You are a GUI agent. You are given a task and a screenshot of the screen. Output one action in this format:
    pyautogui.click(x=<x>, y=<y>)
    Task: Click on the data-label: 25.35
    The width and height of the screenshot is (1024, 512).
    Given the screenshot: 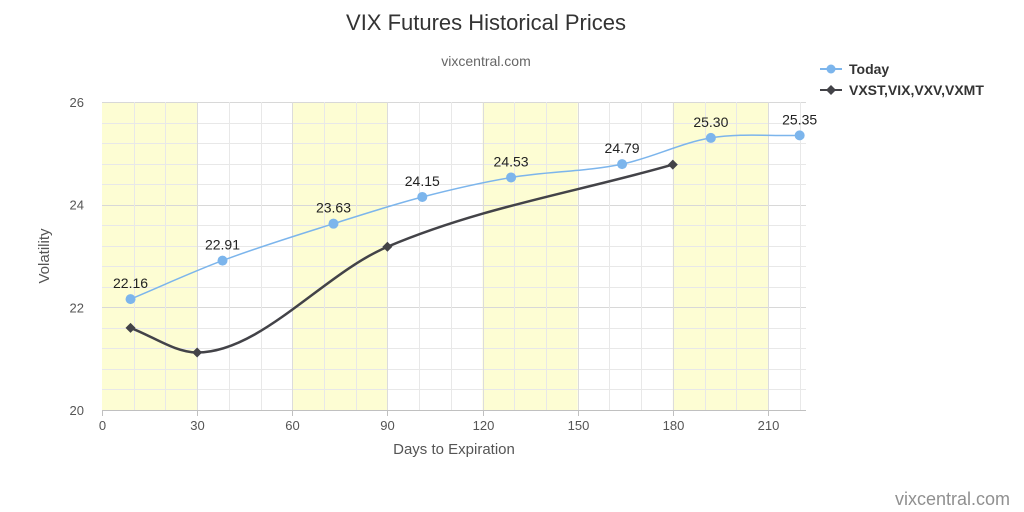 What is the action you would take?
    pyautogui.click(x=799, y=119)
    